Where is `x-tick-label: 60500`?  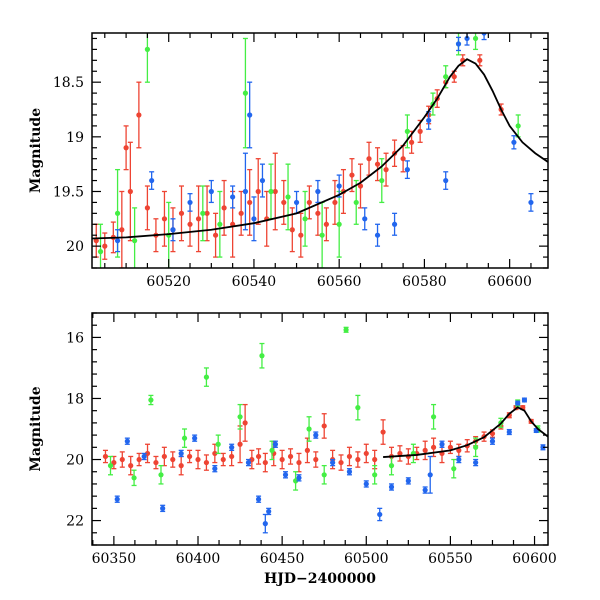
x-tick-label: 60500 is located at coordinates (366, 559).